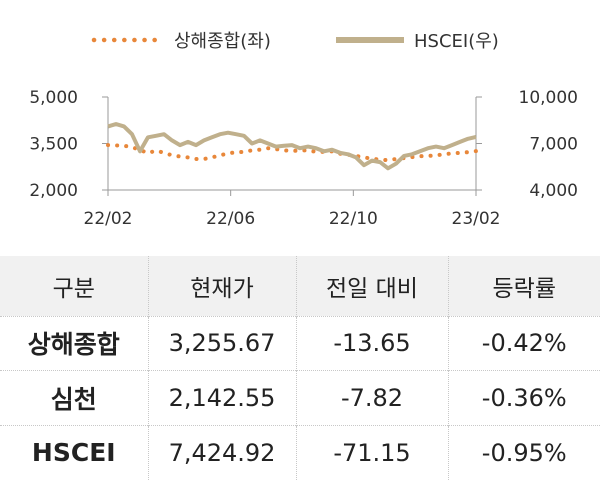  I want to click on row-change: -7.82, so click(371, 398).